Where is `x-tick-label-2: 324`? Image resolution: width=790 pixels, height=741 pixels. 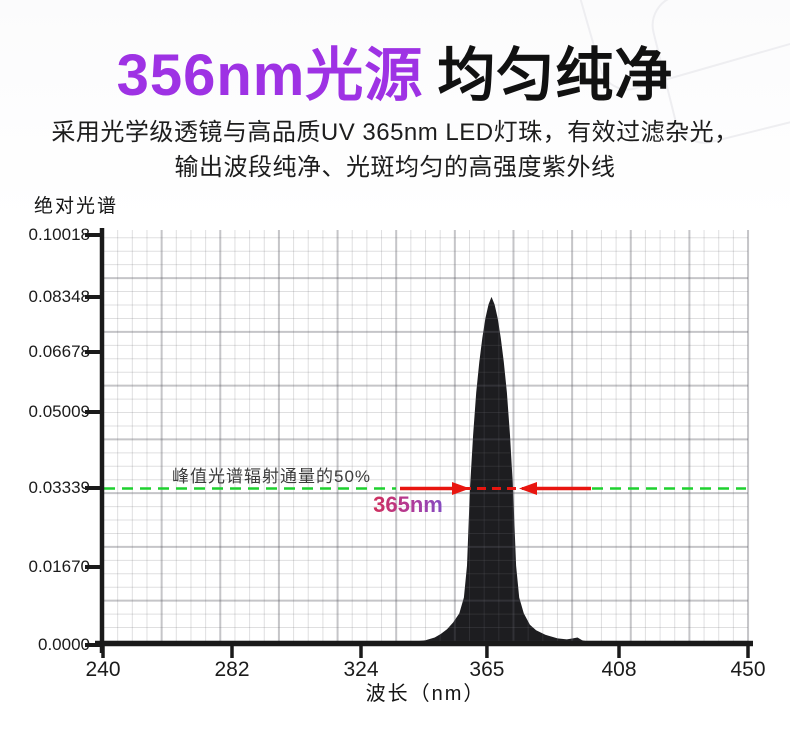
x-tick-label-2: 324 is located at coordinates (361, 669).